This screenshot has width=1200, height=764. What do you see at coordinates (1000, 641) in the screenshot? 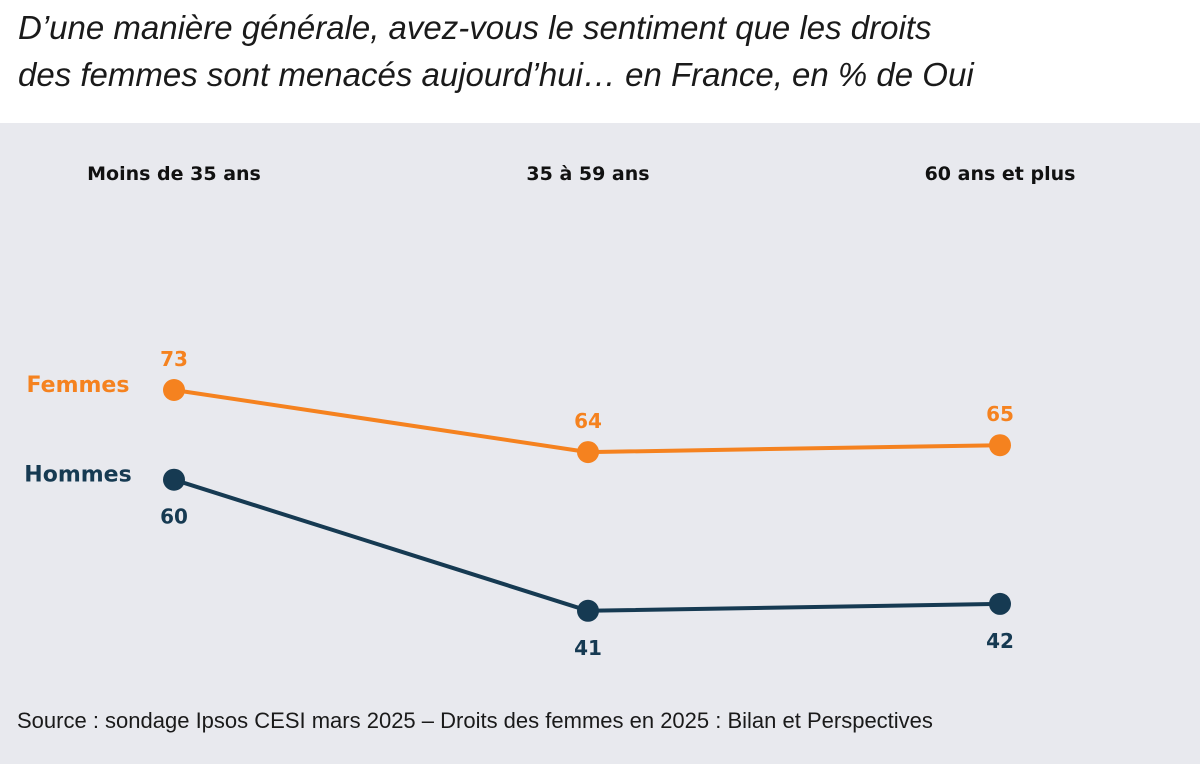
I see `data-label-hommes-3: 42` at bounding box center [1000, 641].